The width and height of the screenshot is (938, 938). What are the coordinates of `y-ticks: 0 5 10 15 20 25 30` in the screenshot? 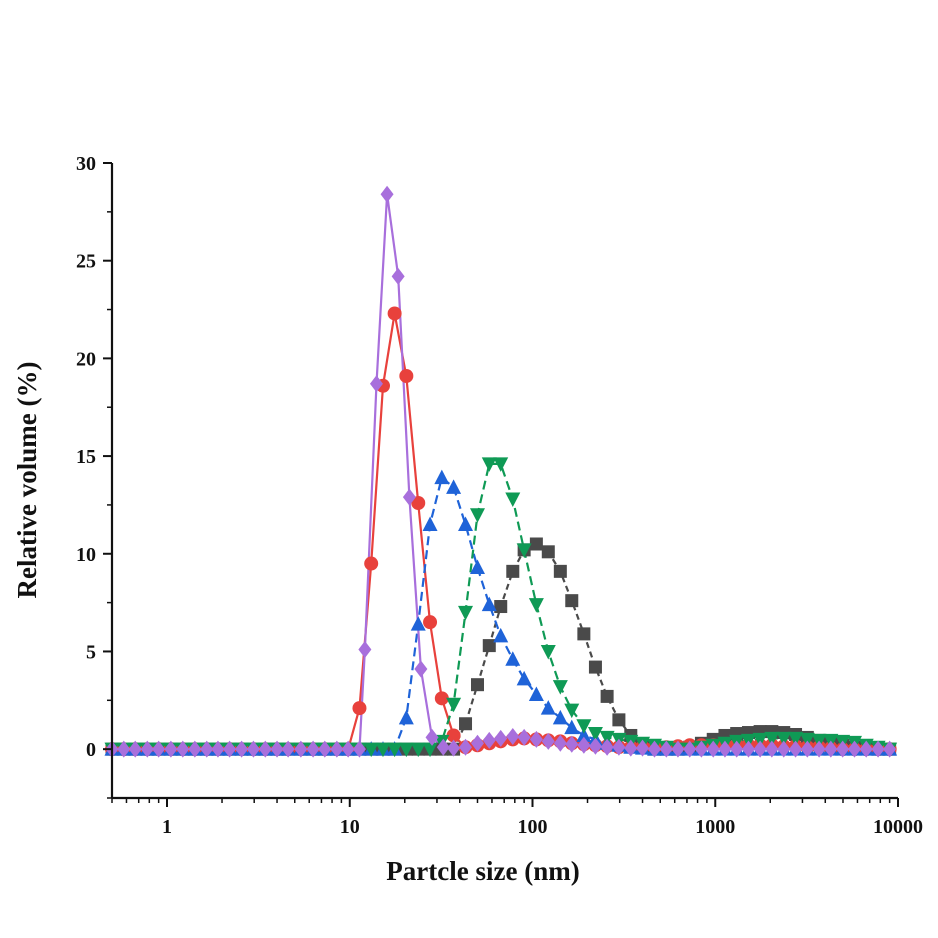 It's located at (94, 476).